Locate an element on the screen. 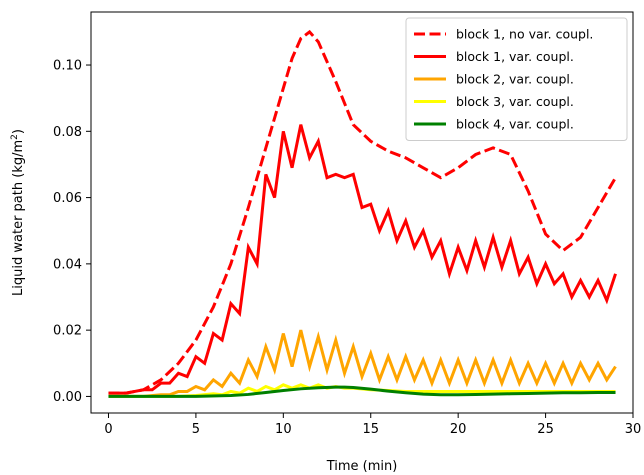  y-tick-label: 0.08 is located at coordinates (67, 132).